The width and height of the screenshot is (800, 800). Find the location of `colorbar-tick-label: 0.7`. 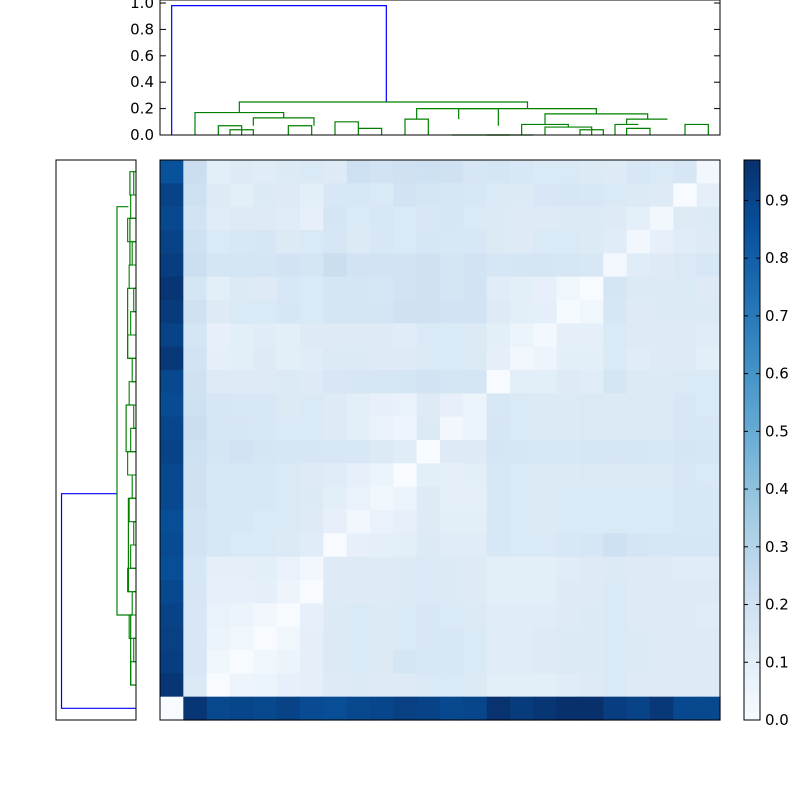

colorbar-tick-label: 0.7 is located at coordinates (777, 316).